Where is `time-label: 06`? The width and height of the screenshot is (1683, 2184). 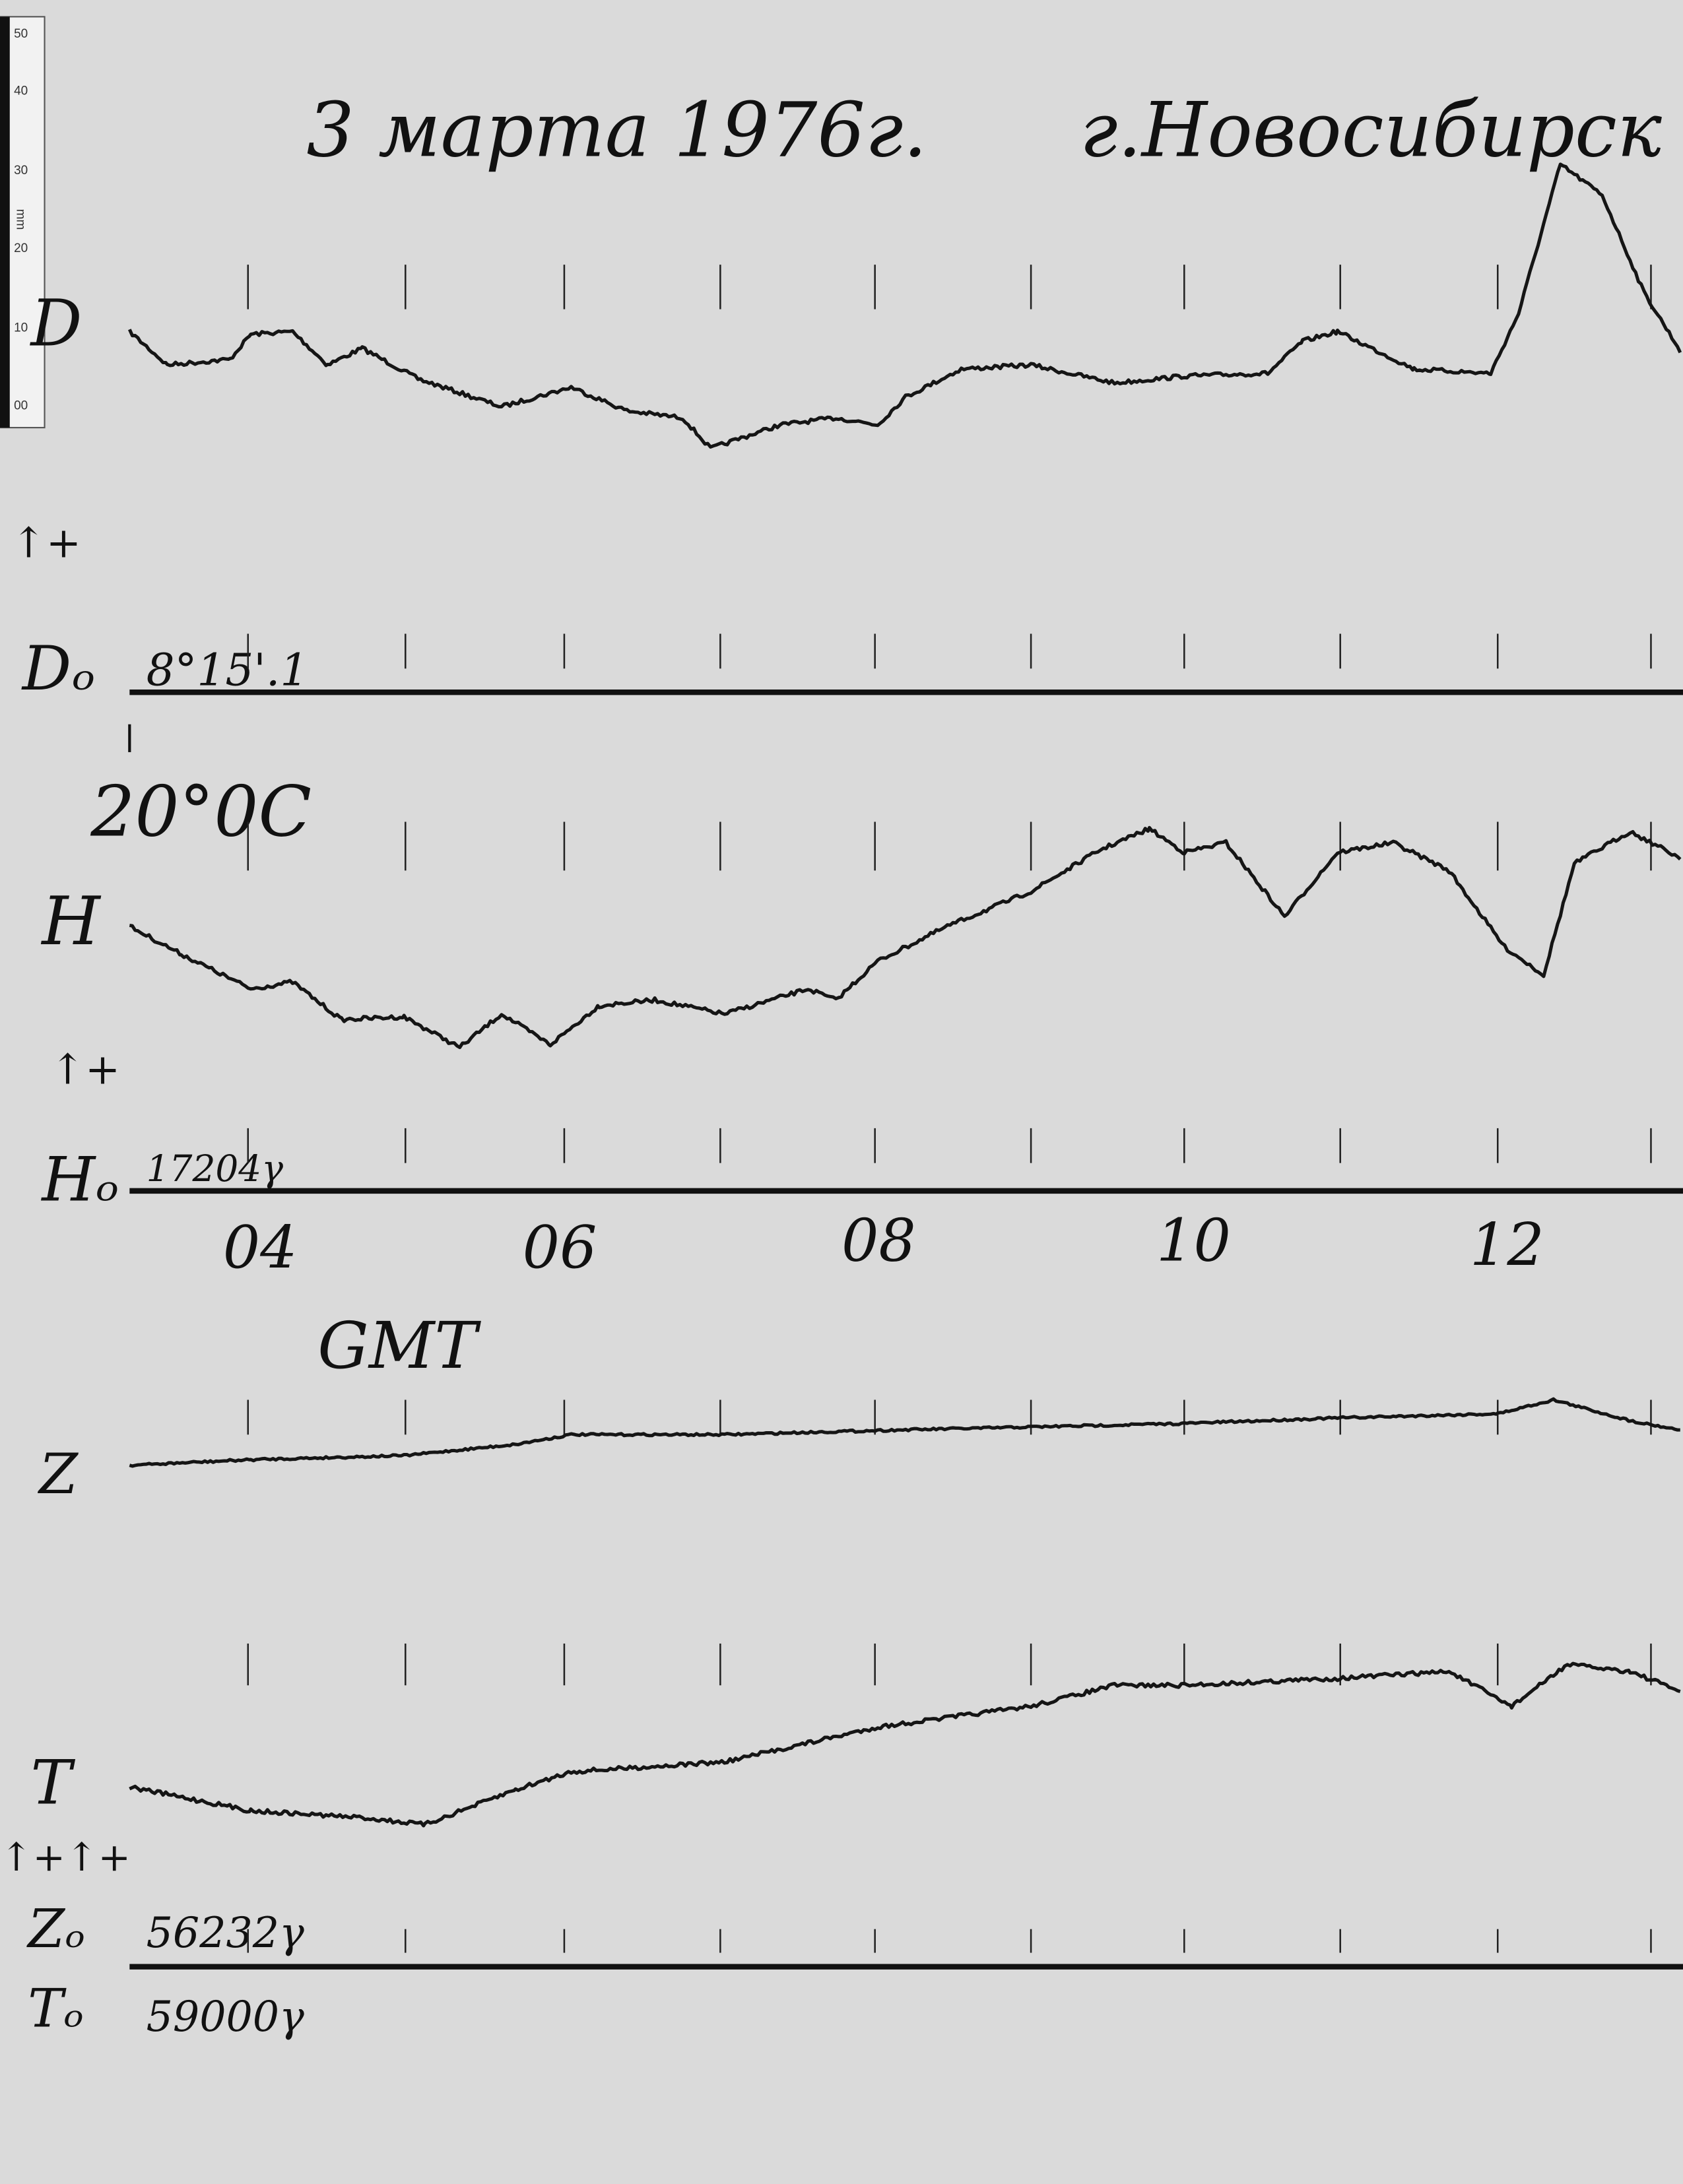 time-label: 06 is located at coordinates (560, 1247).